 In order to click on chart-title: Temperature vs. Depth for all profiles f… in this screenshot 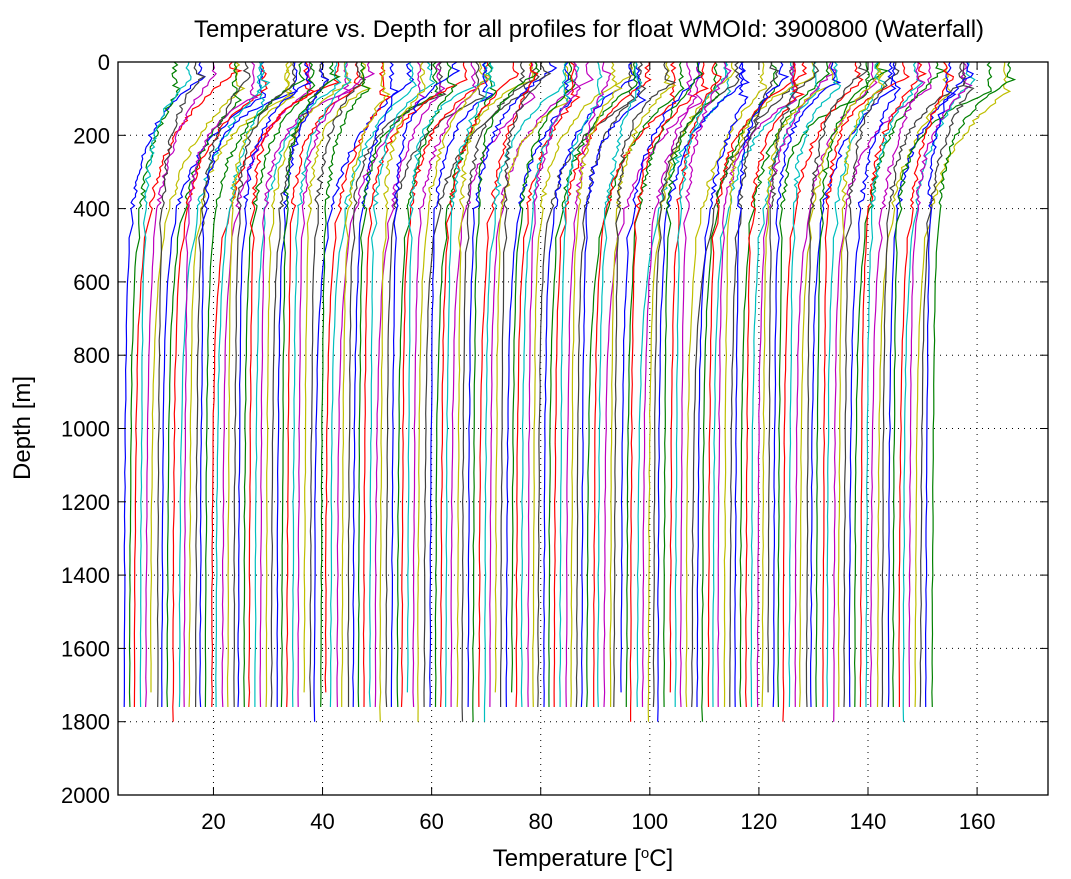, I will do `click(589, 29)`.